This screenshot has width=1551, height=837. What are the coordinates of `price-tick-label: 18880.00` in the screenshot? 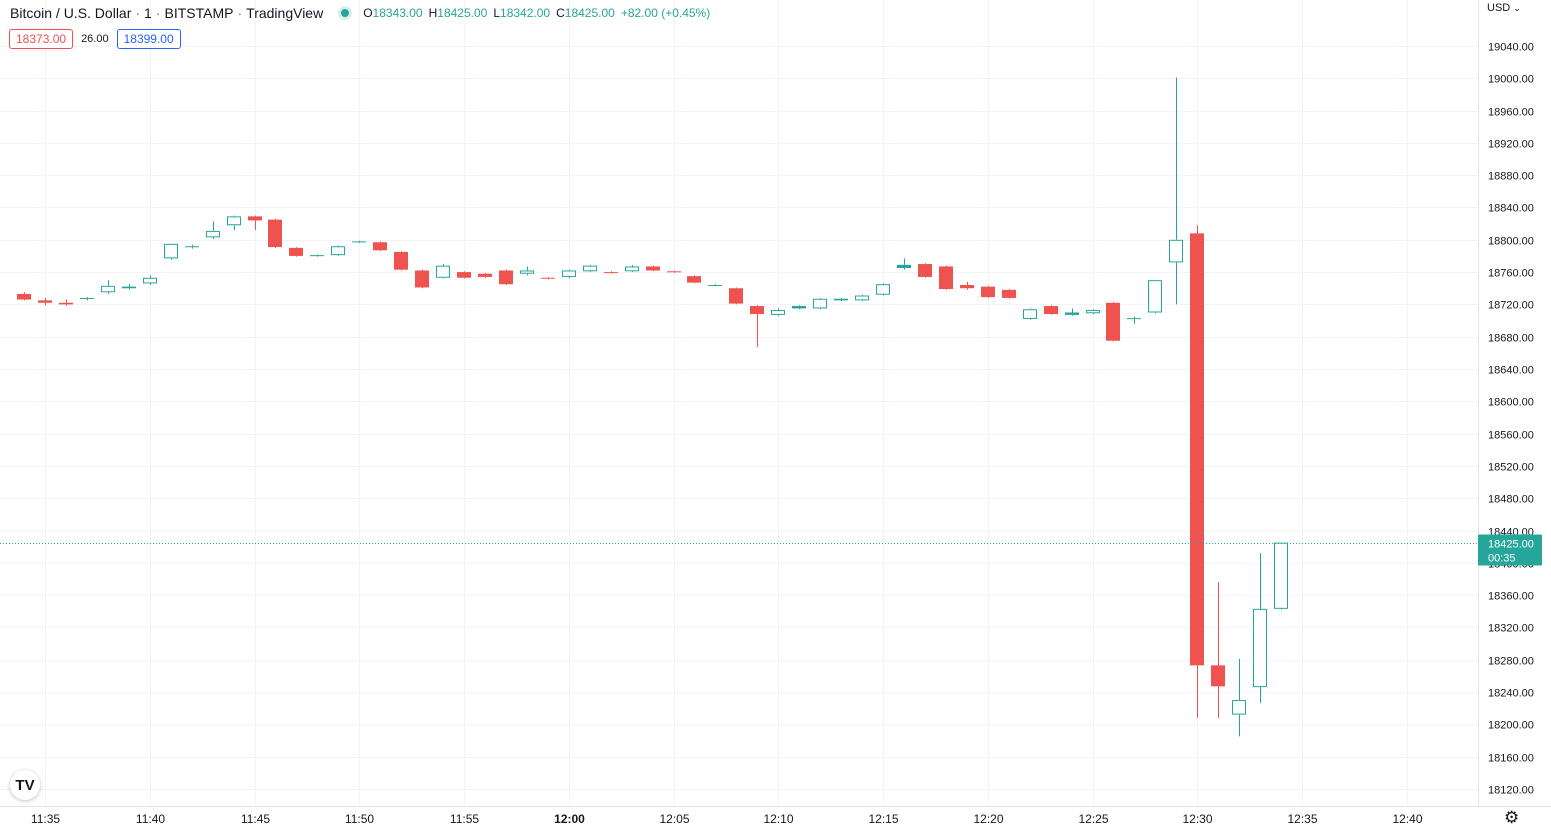 It's located at (1511, 177).